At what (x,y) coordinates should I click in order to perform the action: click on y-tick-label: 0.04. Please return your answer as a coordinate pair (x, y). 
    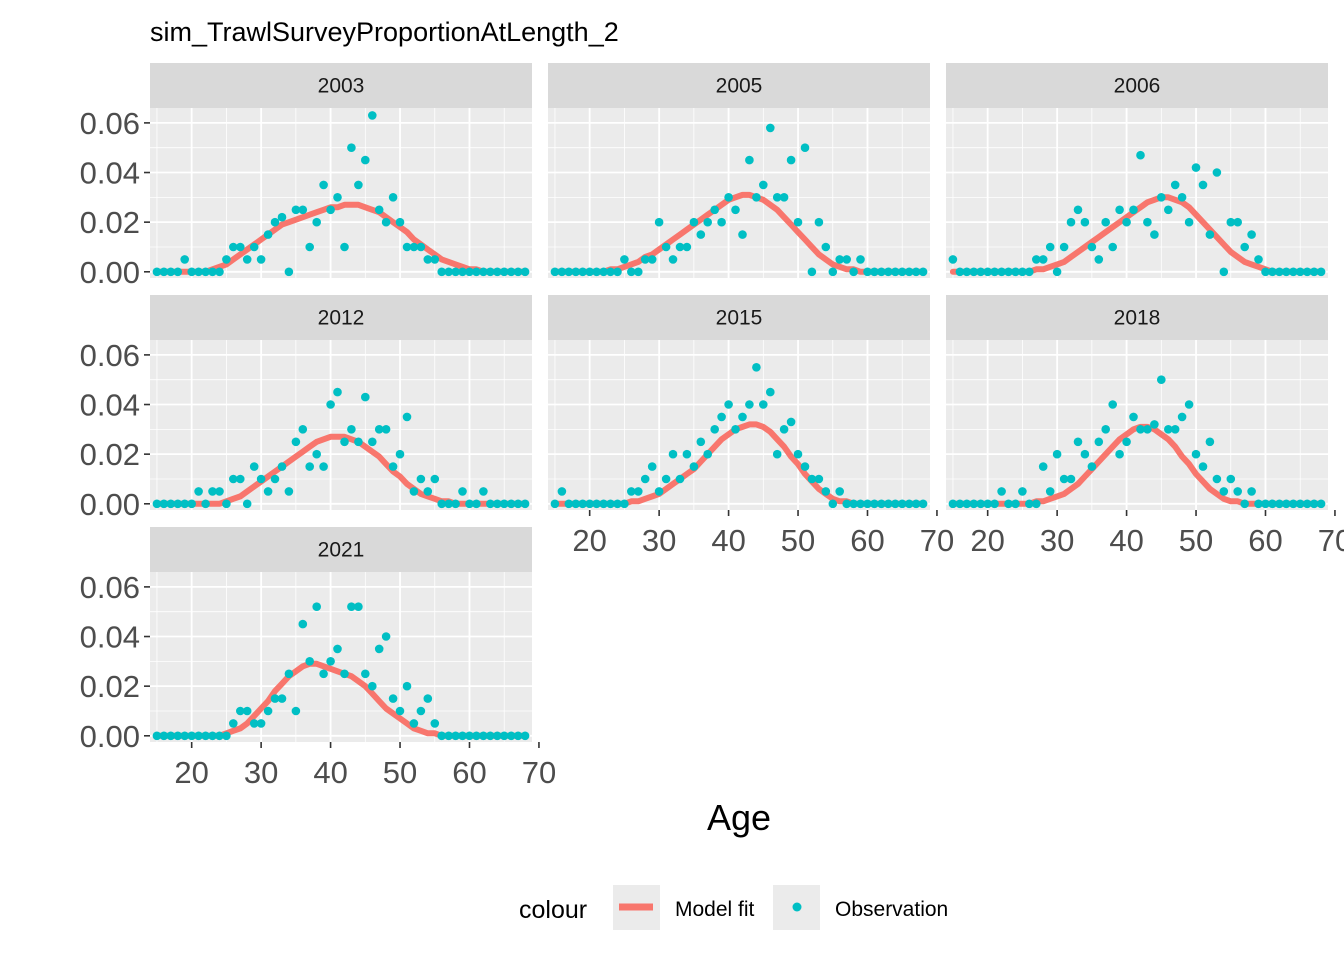
    Looking at the image, I should click on (110, 173).